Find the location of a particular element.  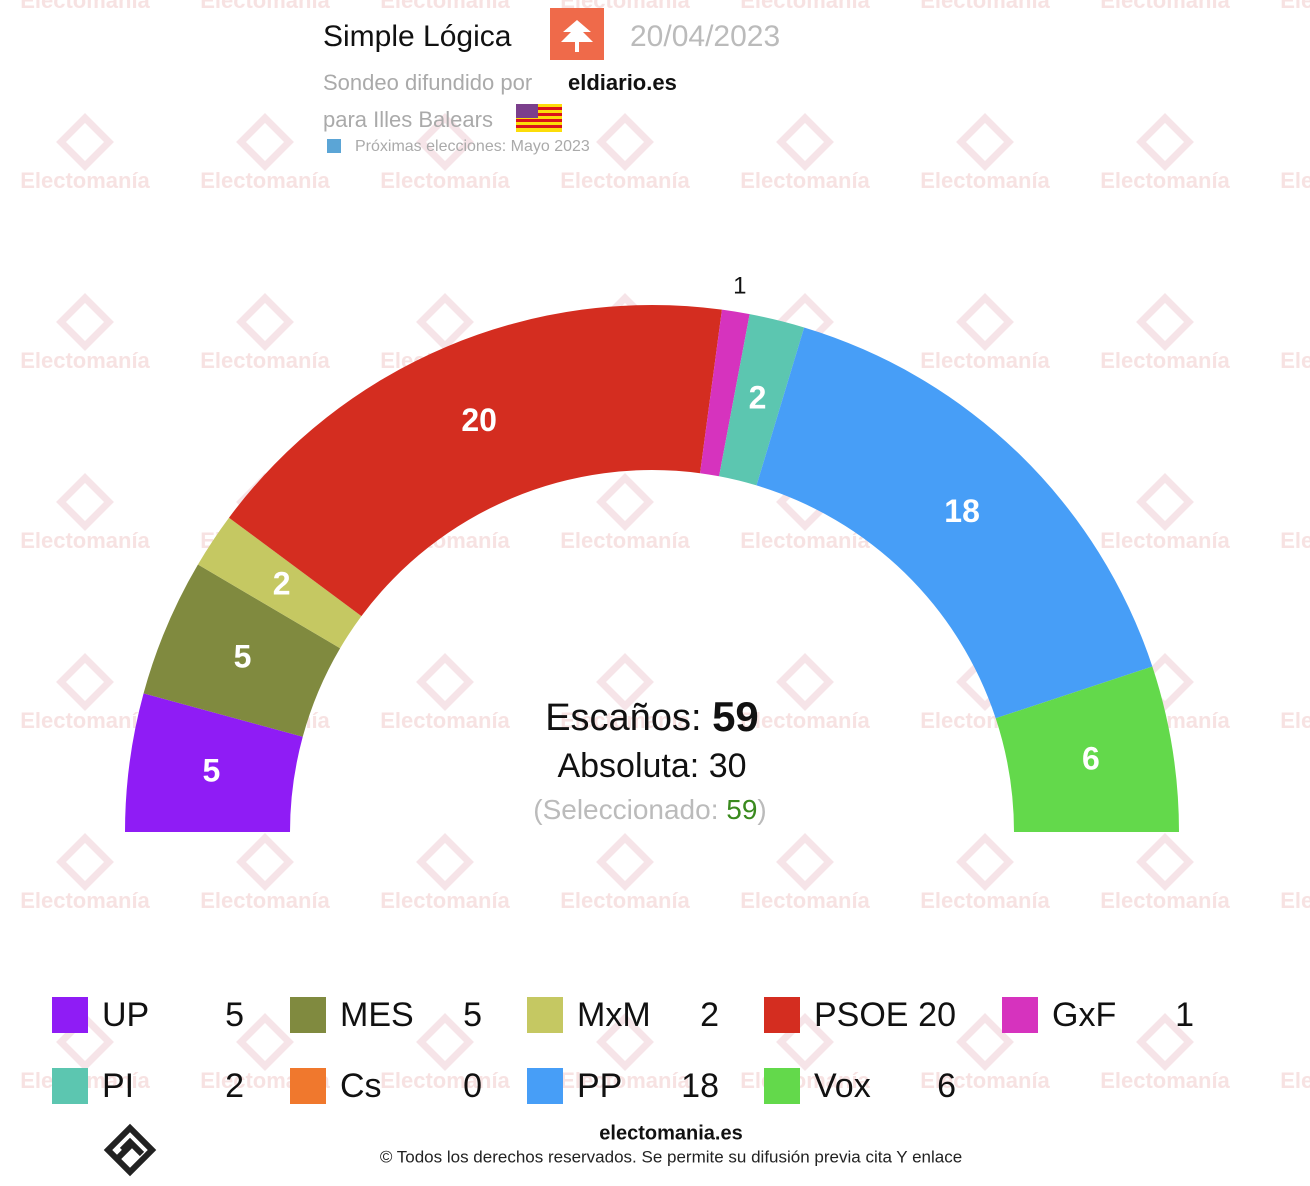

flag is located at coordinates (539, 118).